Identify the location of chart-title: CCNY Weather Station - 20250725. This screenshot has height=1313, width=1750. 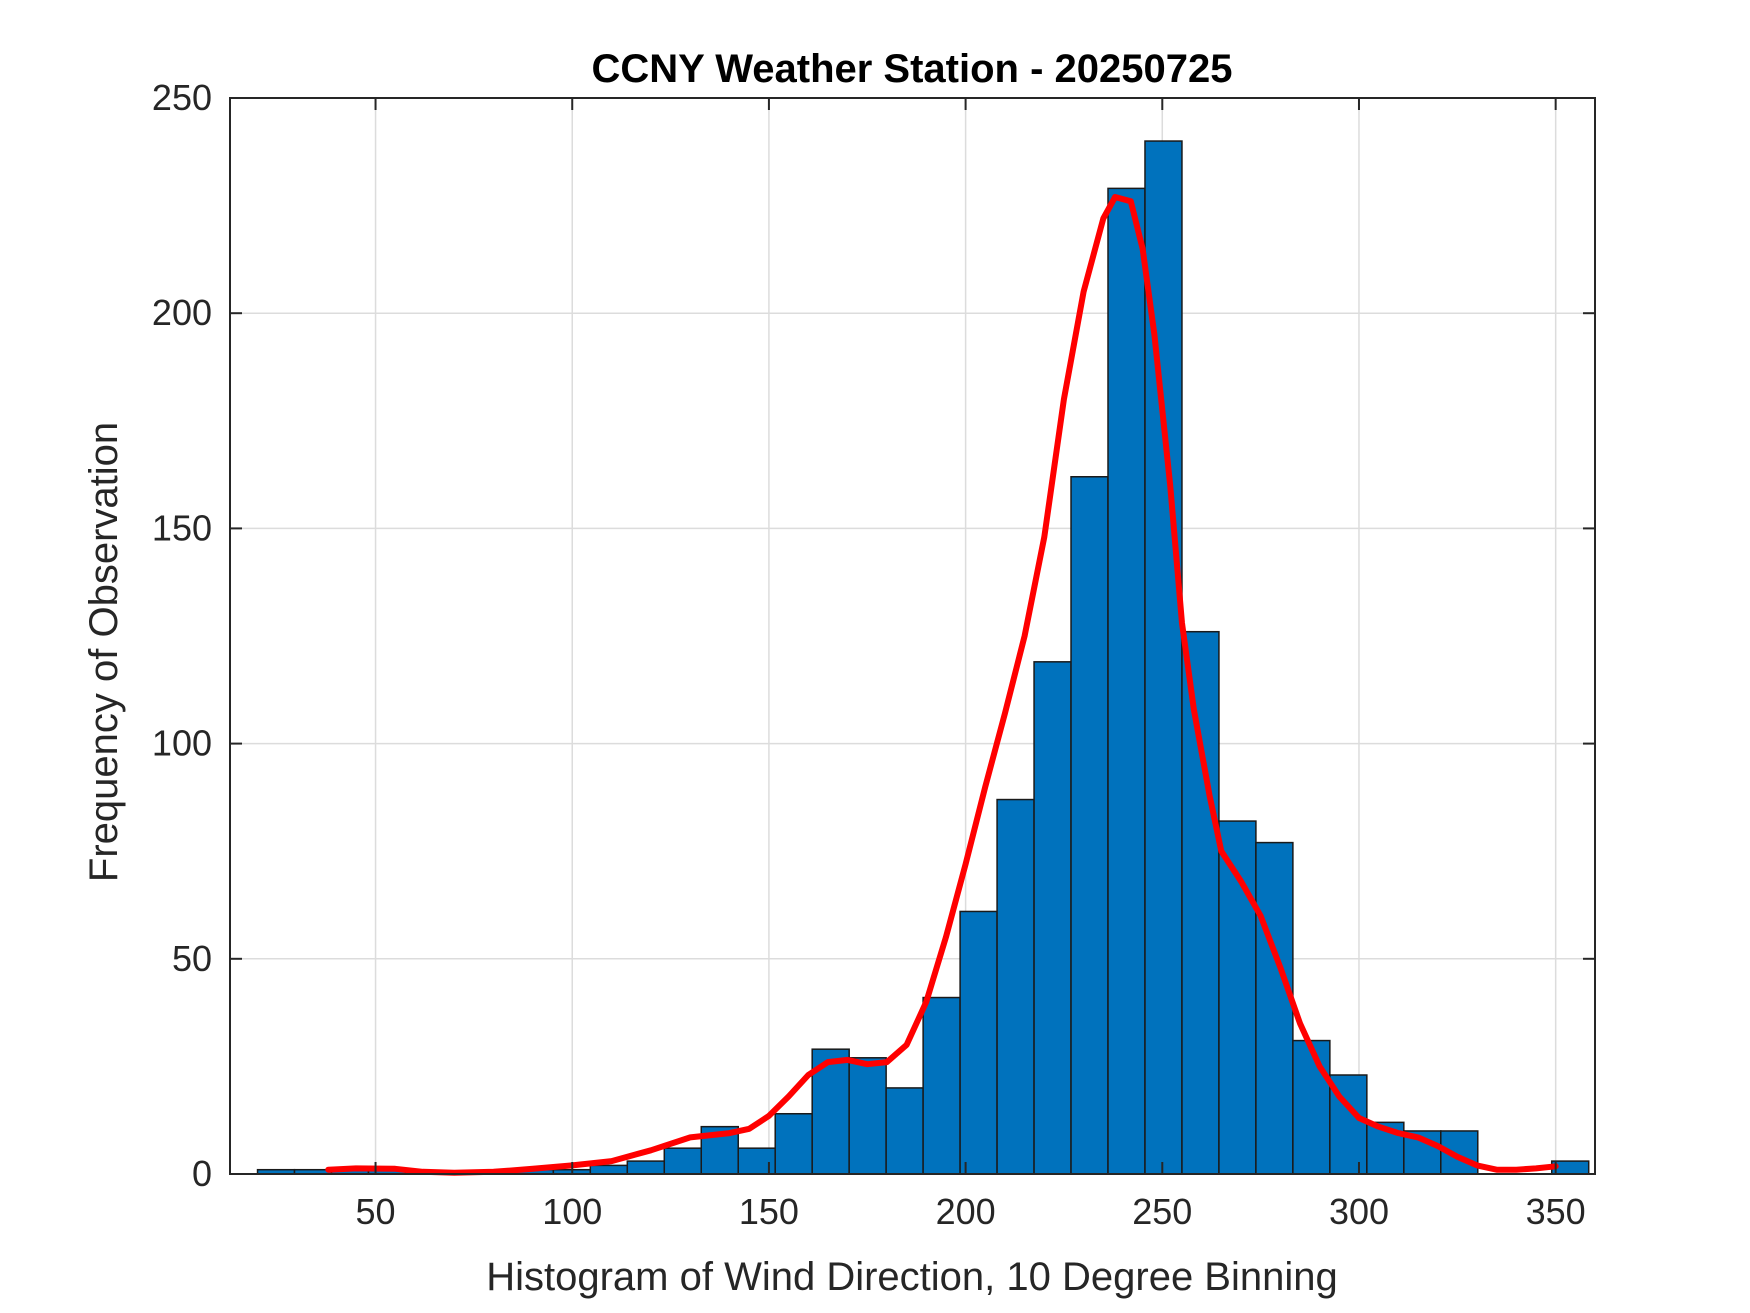
(912, 69).